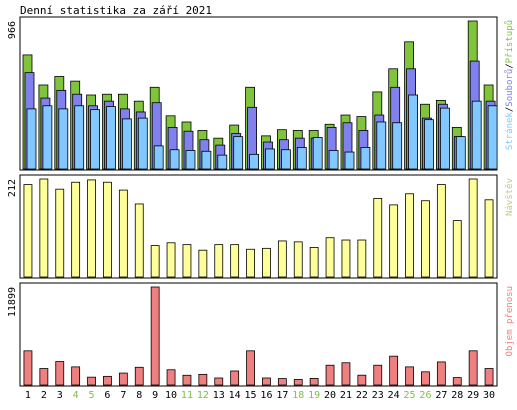 This screenshot has width=517, height=410. Describe the element at coordinates (12, 302) in the screenshot. I see `y-max-label-volume: 11899` at that location.